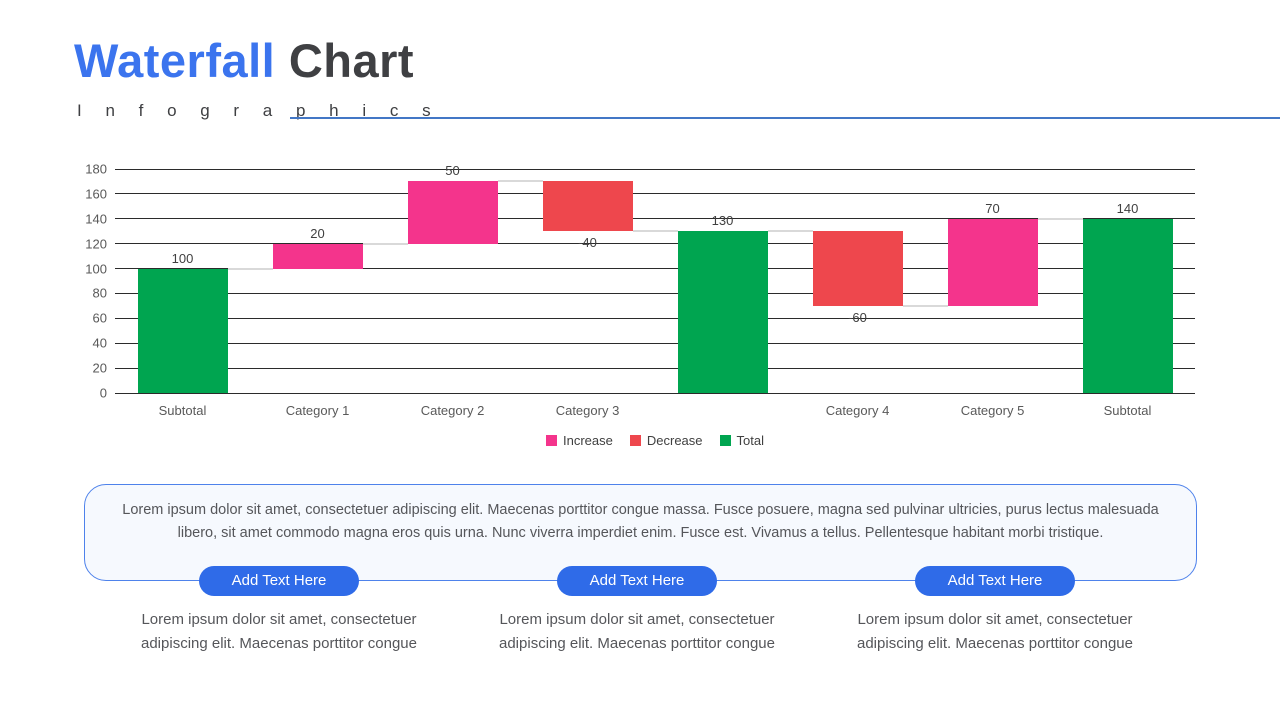 The image size is (1280, 720). I want to click on category-label: Category 1, so click(317, 410).